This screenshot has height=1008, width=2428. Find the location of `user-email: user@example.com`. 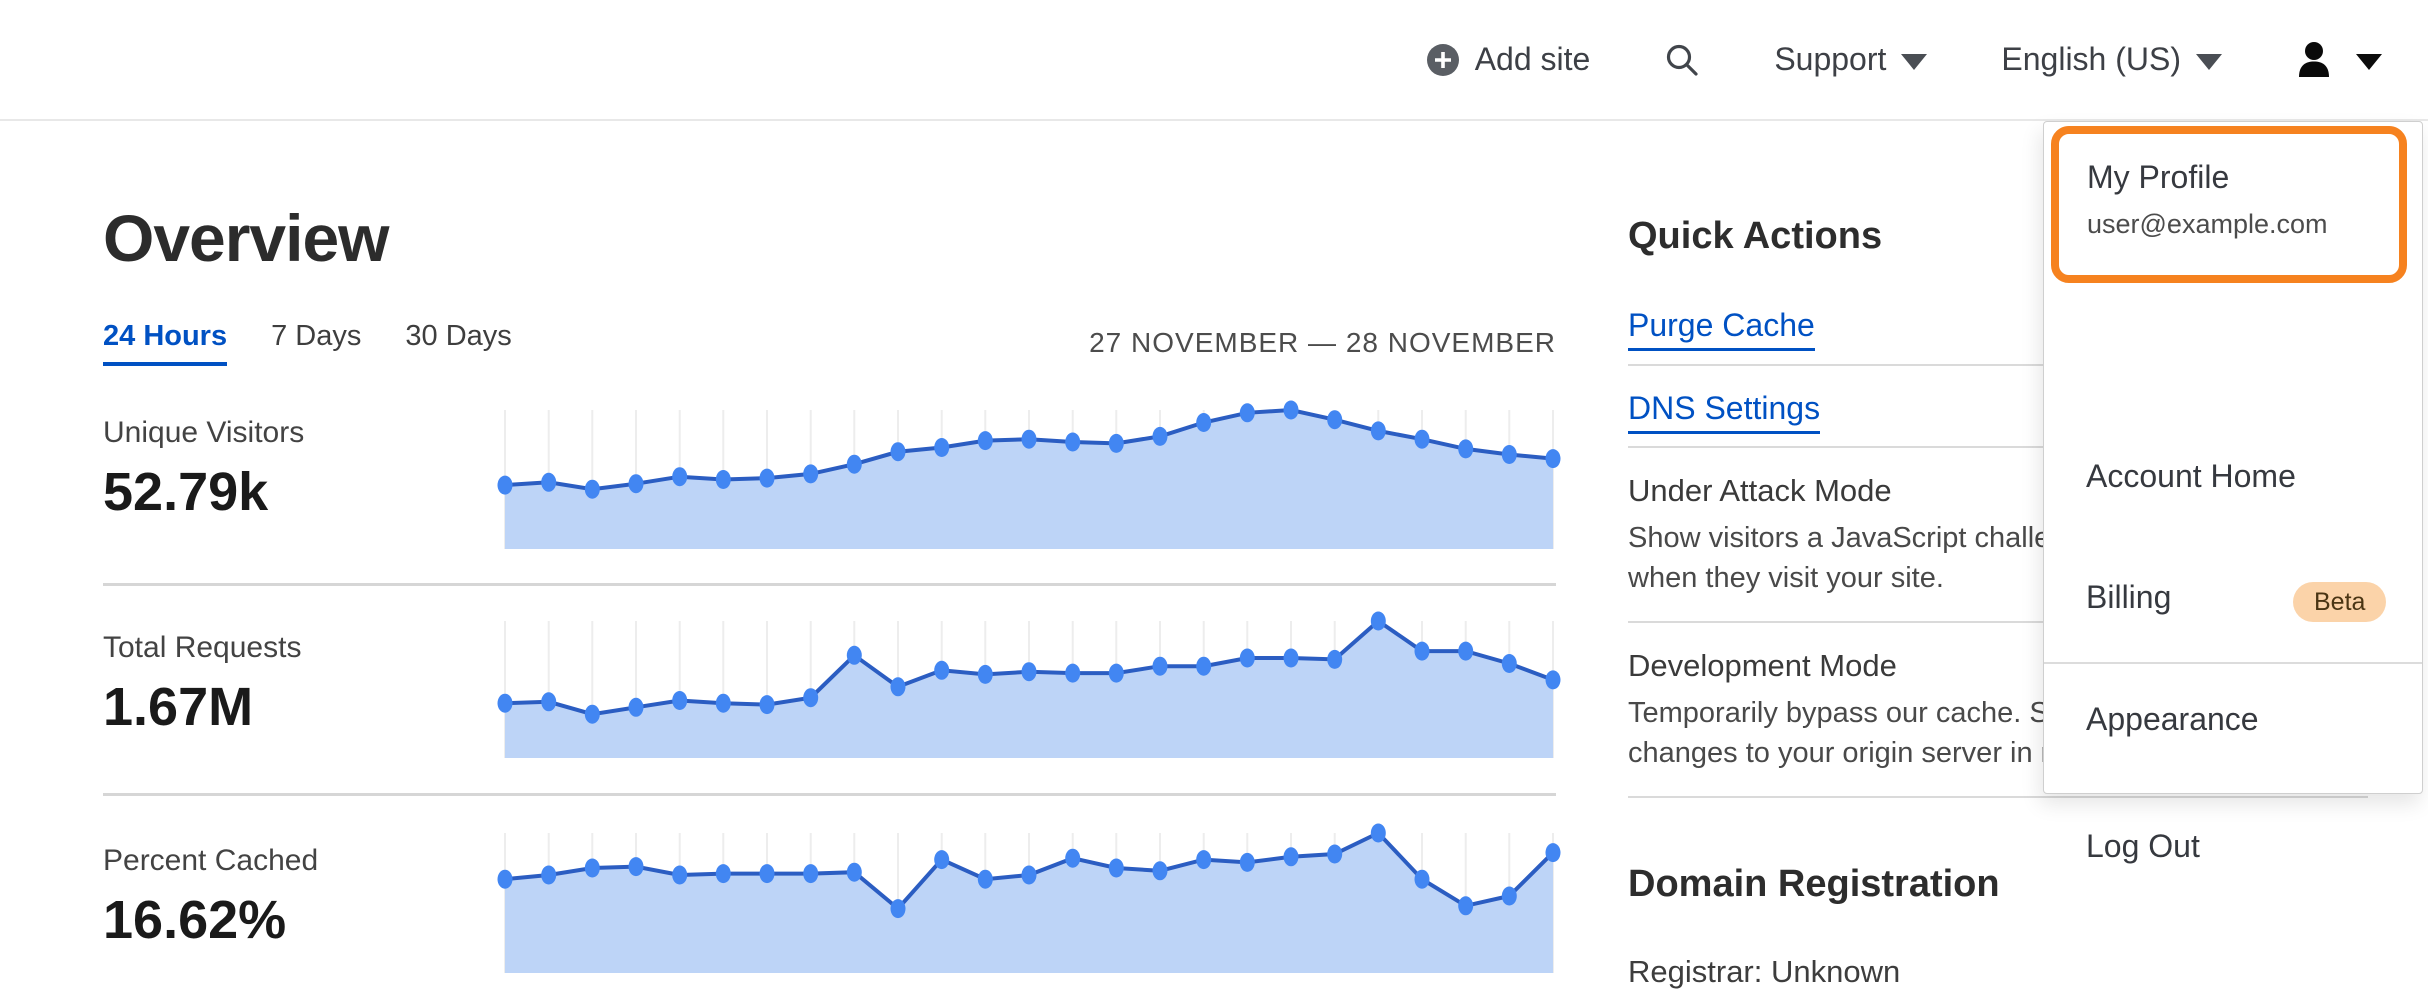

user-email: user@example.com is located at coordinates (2207, 224).